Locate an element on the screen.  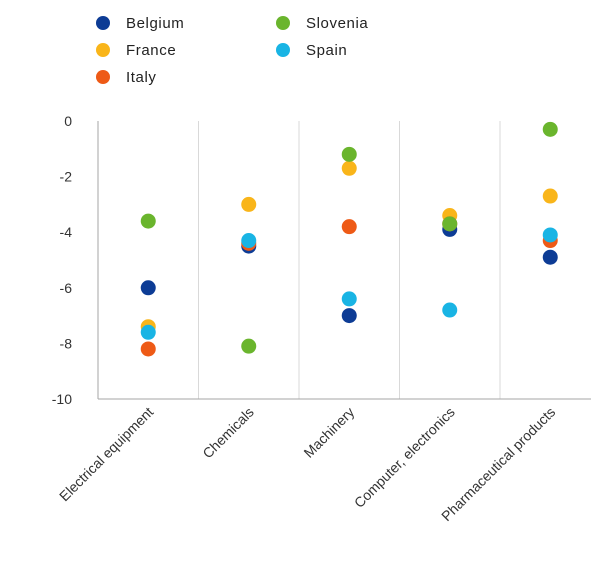
legend-marker-belgium is located at coordinates (103, 23).